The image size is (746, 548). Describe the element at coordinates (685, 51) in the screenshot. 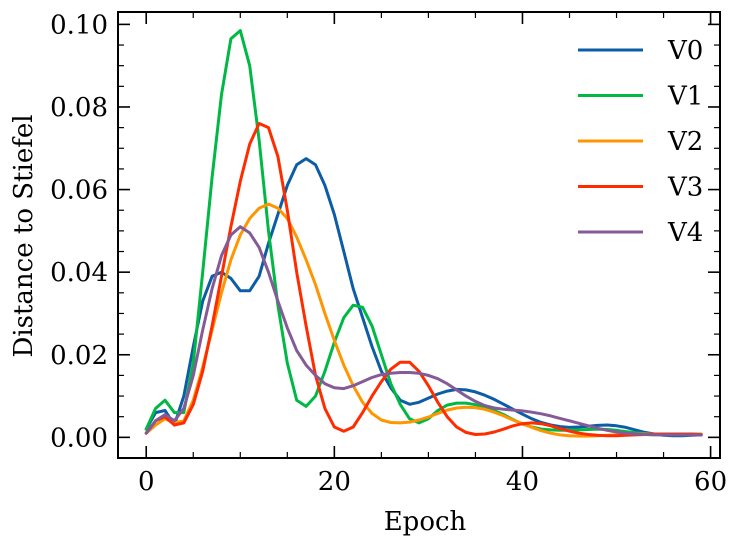

I see `legend-label-v0: V0` at that location.